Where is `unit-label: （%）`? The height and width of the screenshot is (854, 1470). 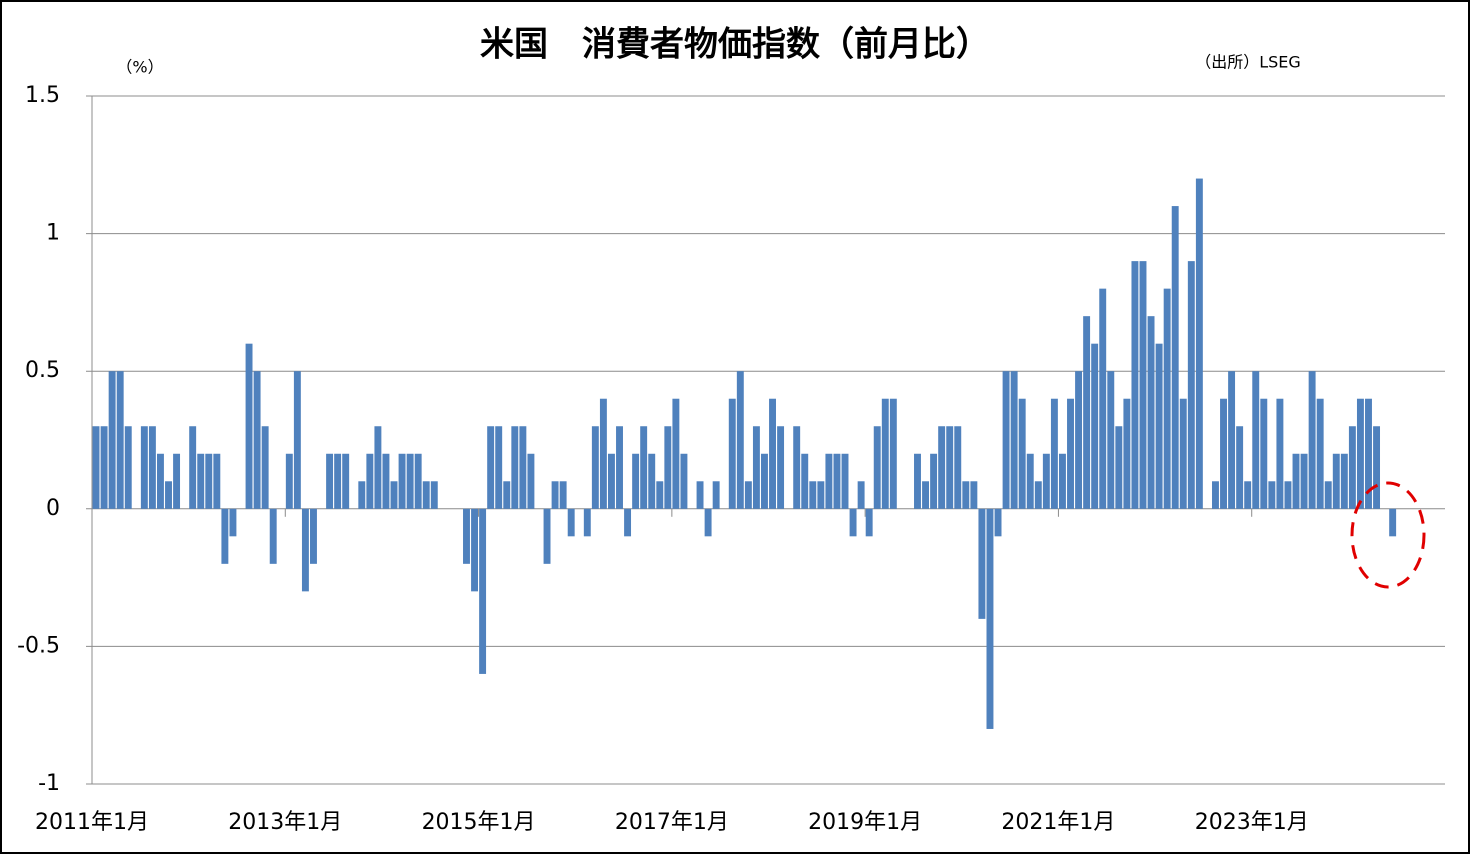
unit-label: （%） is located at coordinates (139, 67).